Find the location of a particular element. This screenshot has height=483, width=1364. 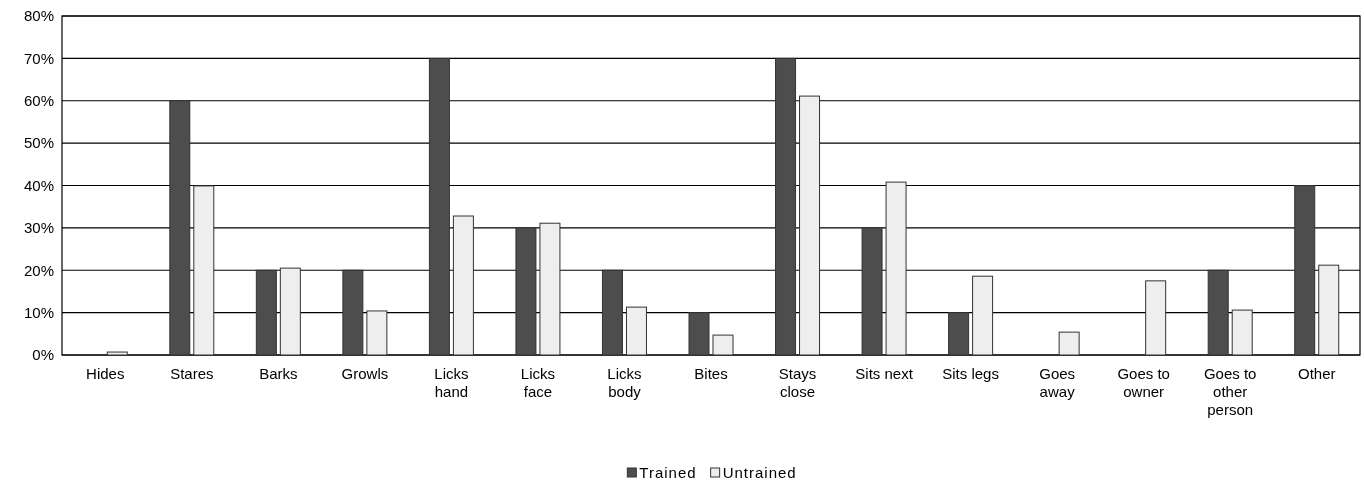

x-tick-label: Other is located at coordinates (1316, 373).